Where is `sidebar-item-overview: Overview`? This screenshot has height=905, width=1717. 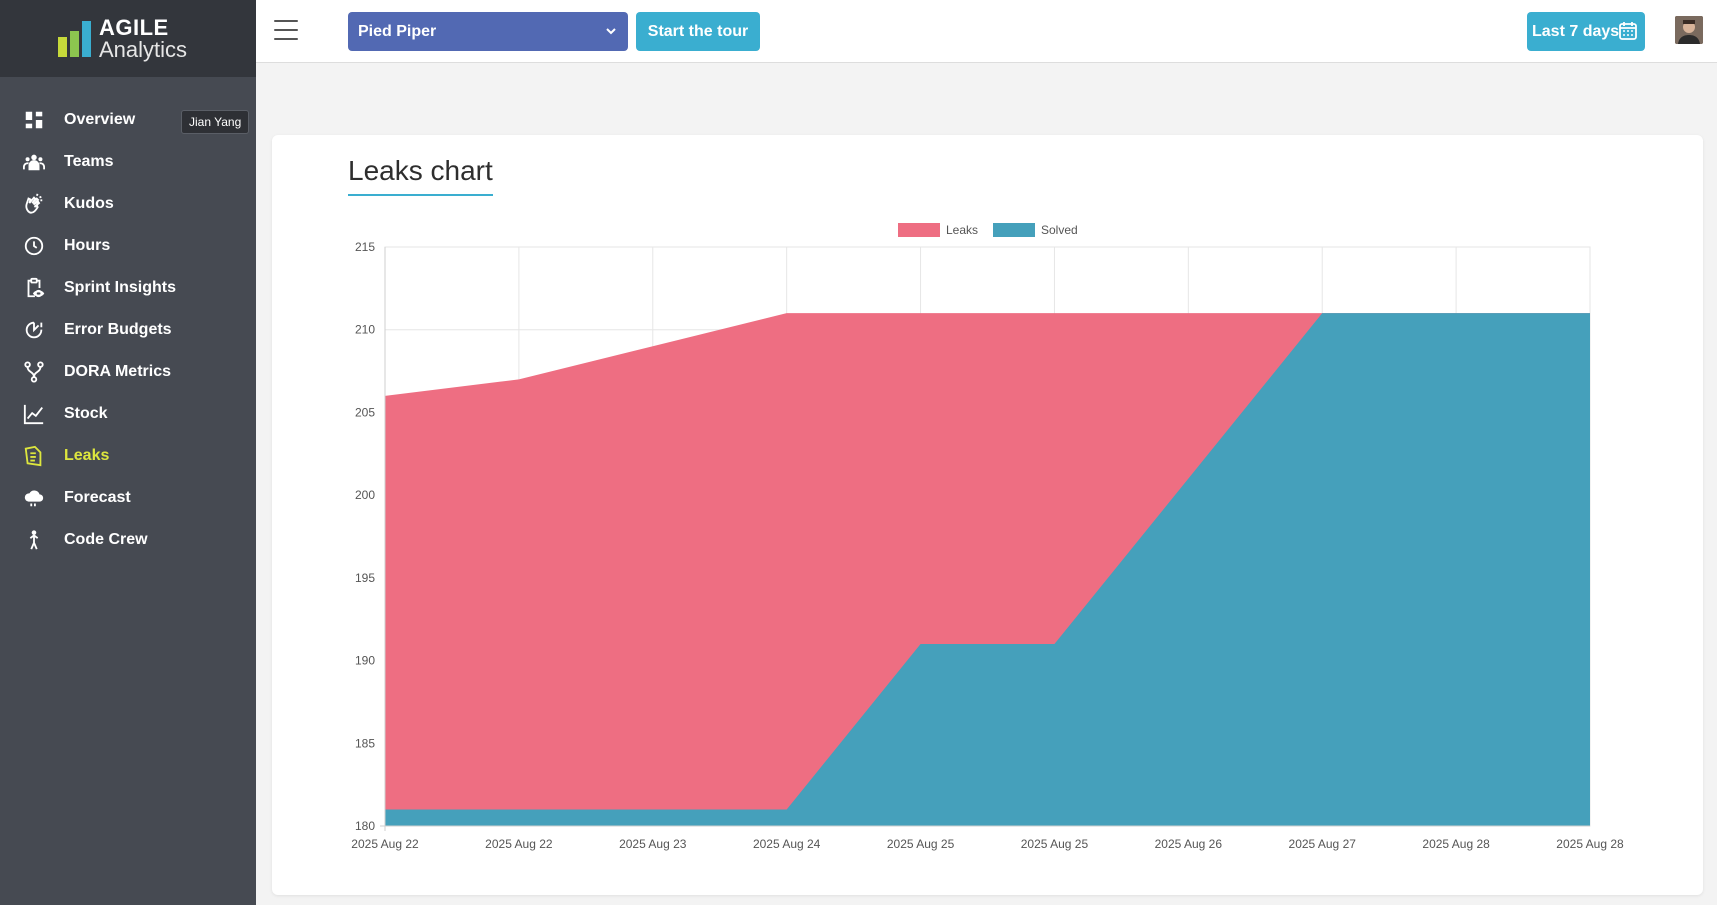
sidebar-item-overview: Overview is located at coordinates (128, 120).